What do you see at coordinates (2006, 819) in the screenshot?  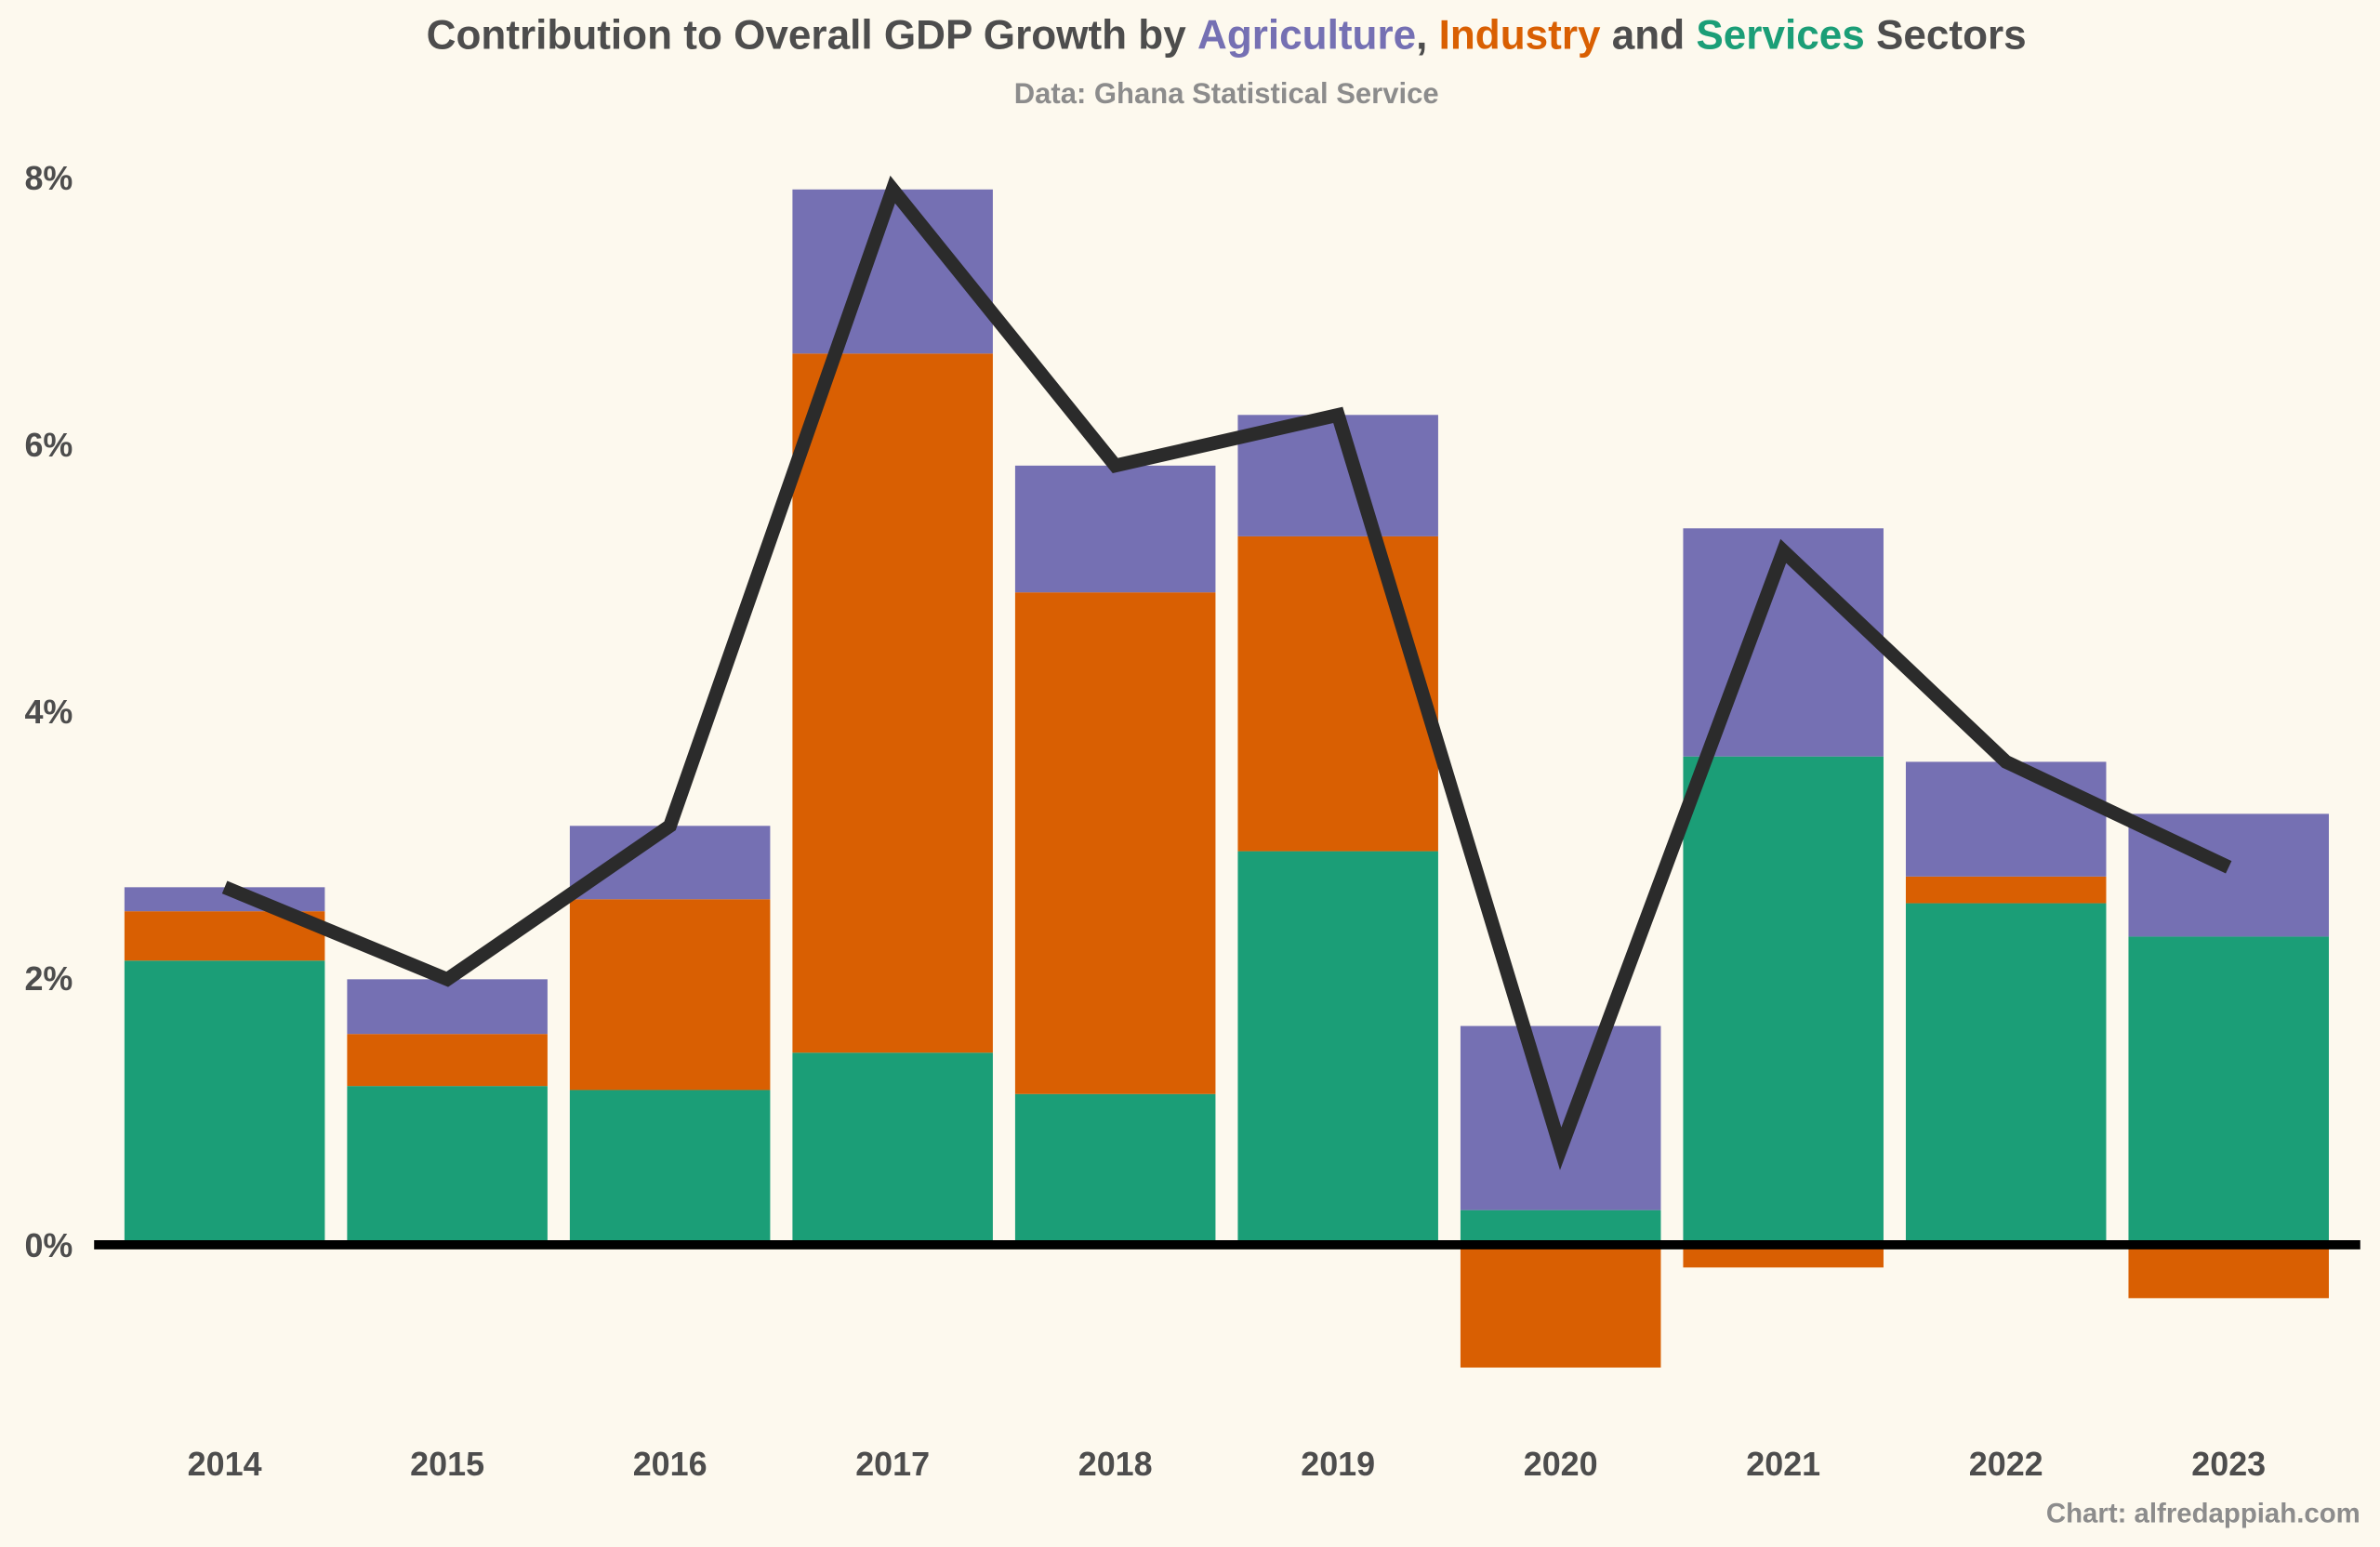 I see `bar-agriculture-2022` at bounding box center [2006, 819].